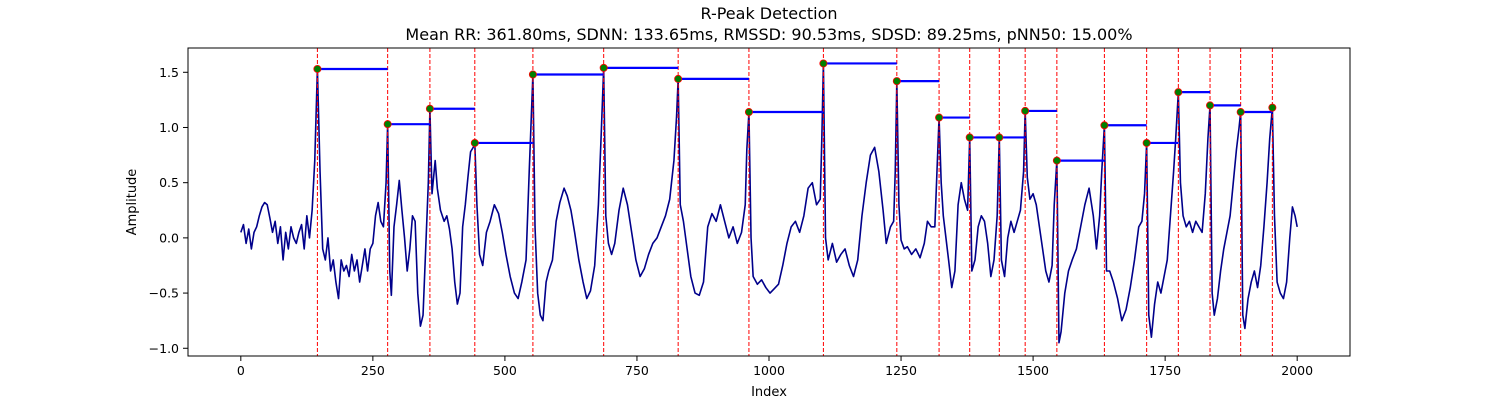 The width and height of the screenshot is (1500, 400). Describe the element at coordinates (164, 293) in the screenshot. I see `y-tick-label-1: −0.5` at that location.